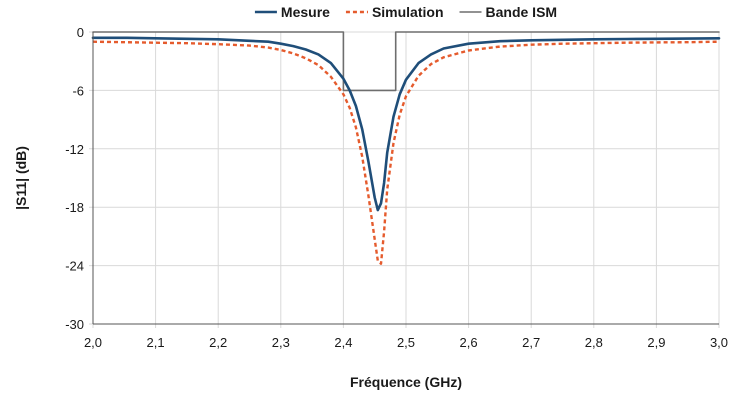  What do you see at coordinates (343, 342) in the screenshot?
I see `x-tick-label: 2,4` at bounding box center [343, 342].